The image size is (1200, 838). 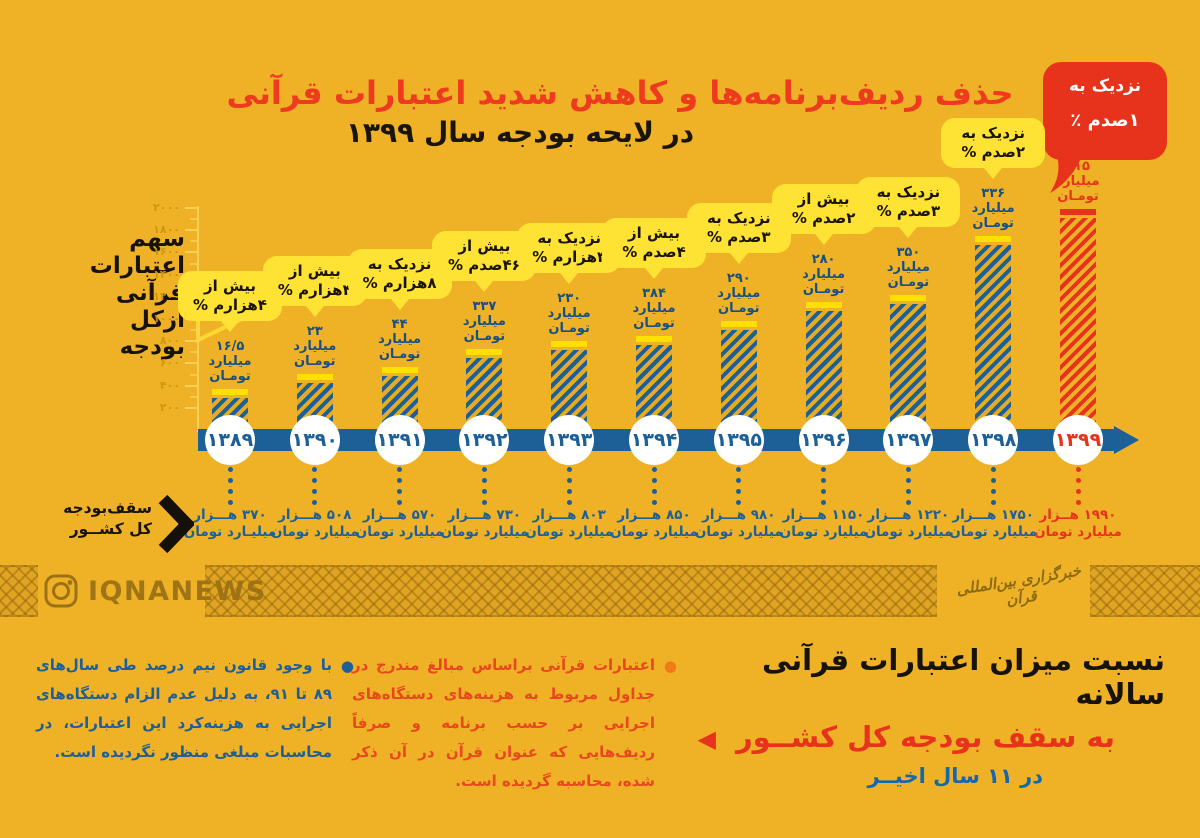 I want to click on highlight-speech-bubble: نزدیک به ۱صدم ٪, so click(x=1105, y=111).